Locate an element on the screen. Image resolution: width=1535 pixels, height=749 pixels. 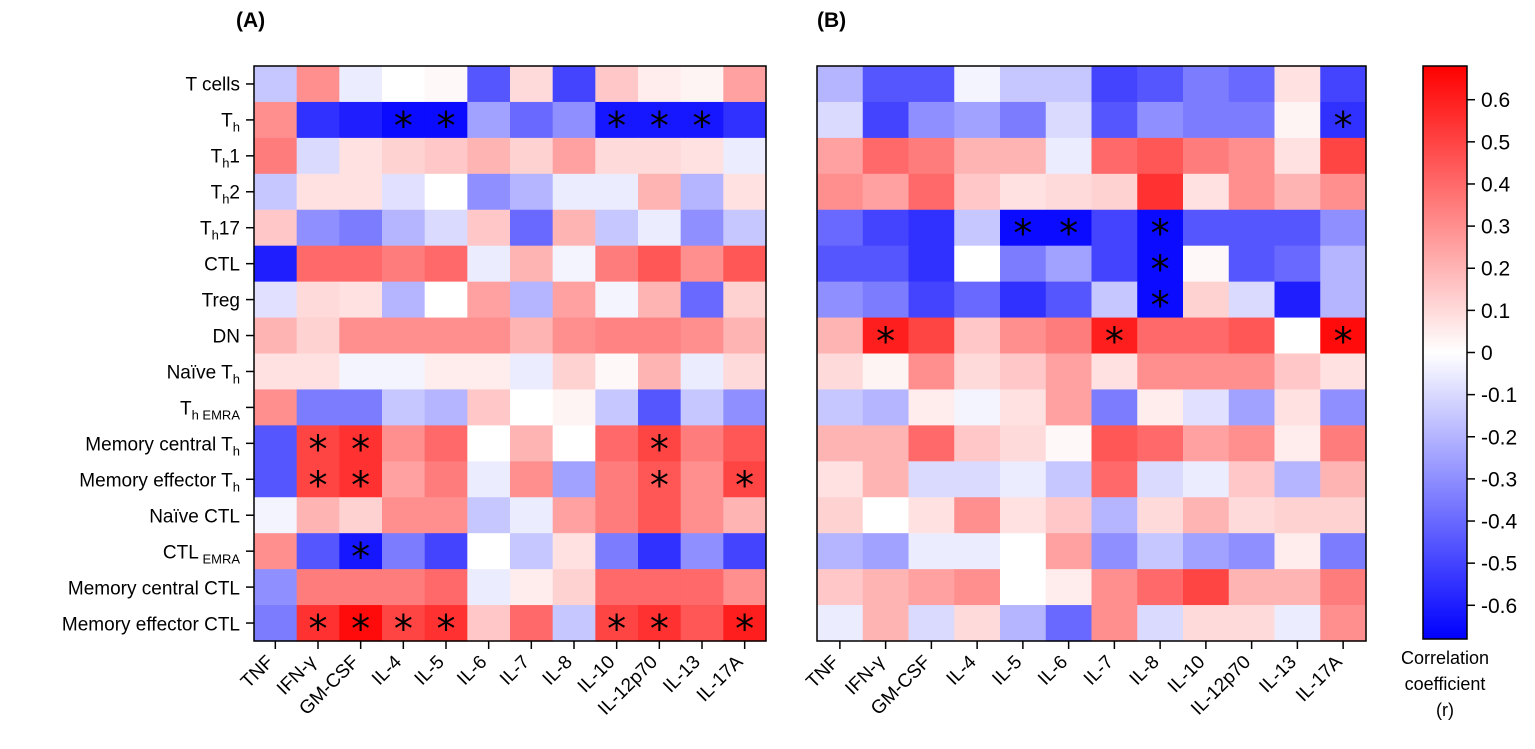
heatmap-cell-a-r11-c9 is located at coordinates (660, 479).